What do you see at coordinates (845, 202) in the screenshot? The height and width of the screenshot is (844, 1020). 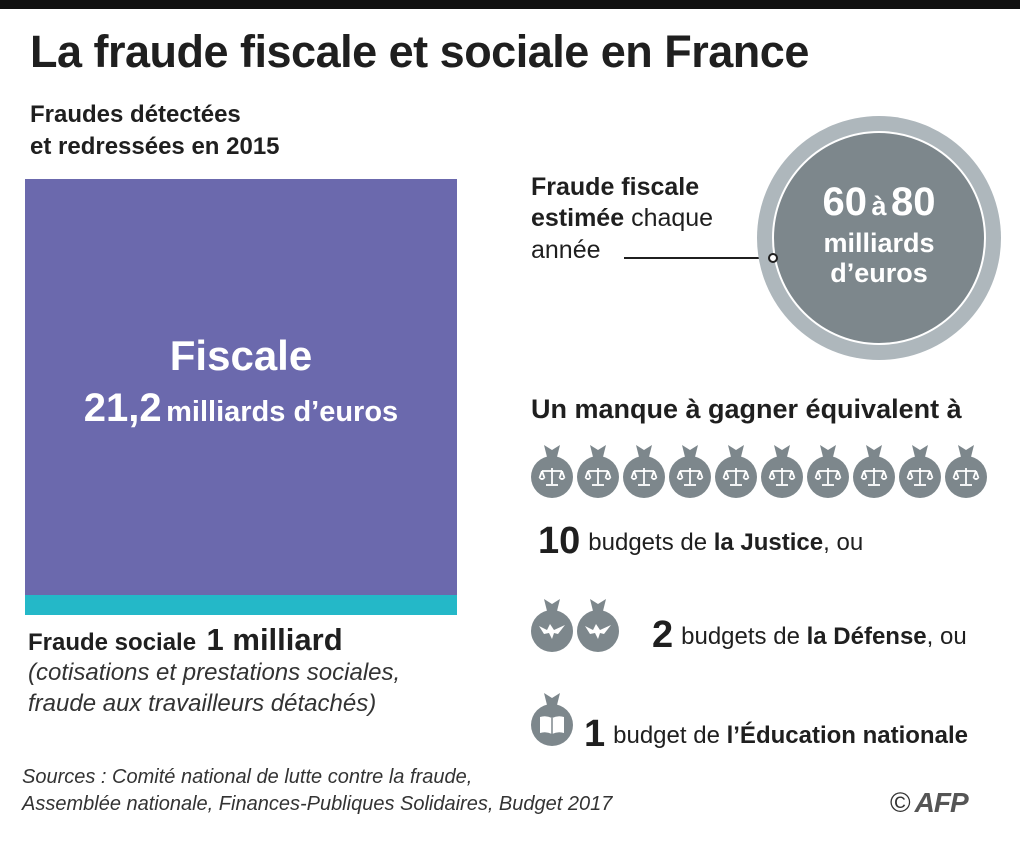 I see `range-low: 60` at bounding box center [845, 202].